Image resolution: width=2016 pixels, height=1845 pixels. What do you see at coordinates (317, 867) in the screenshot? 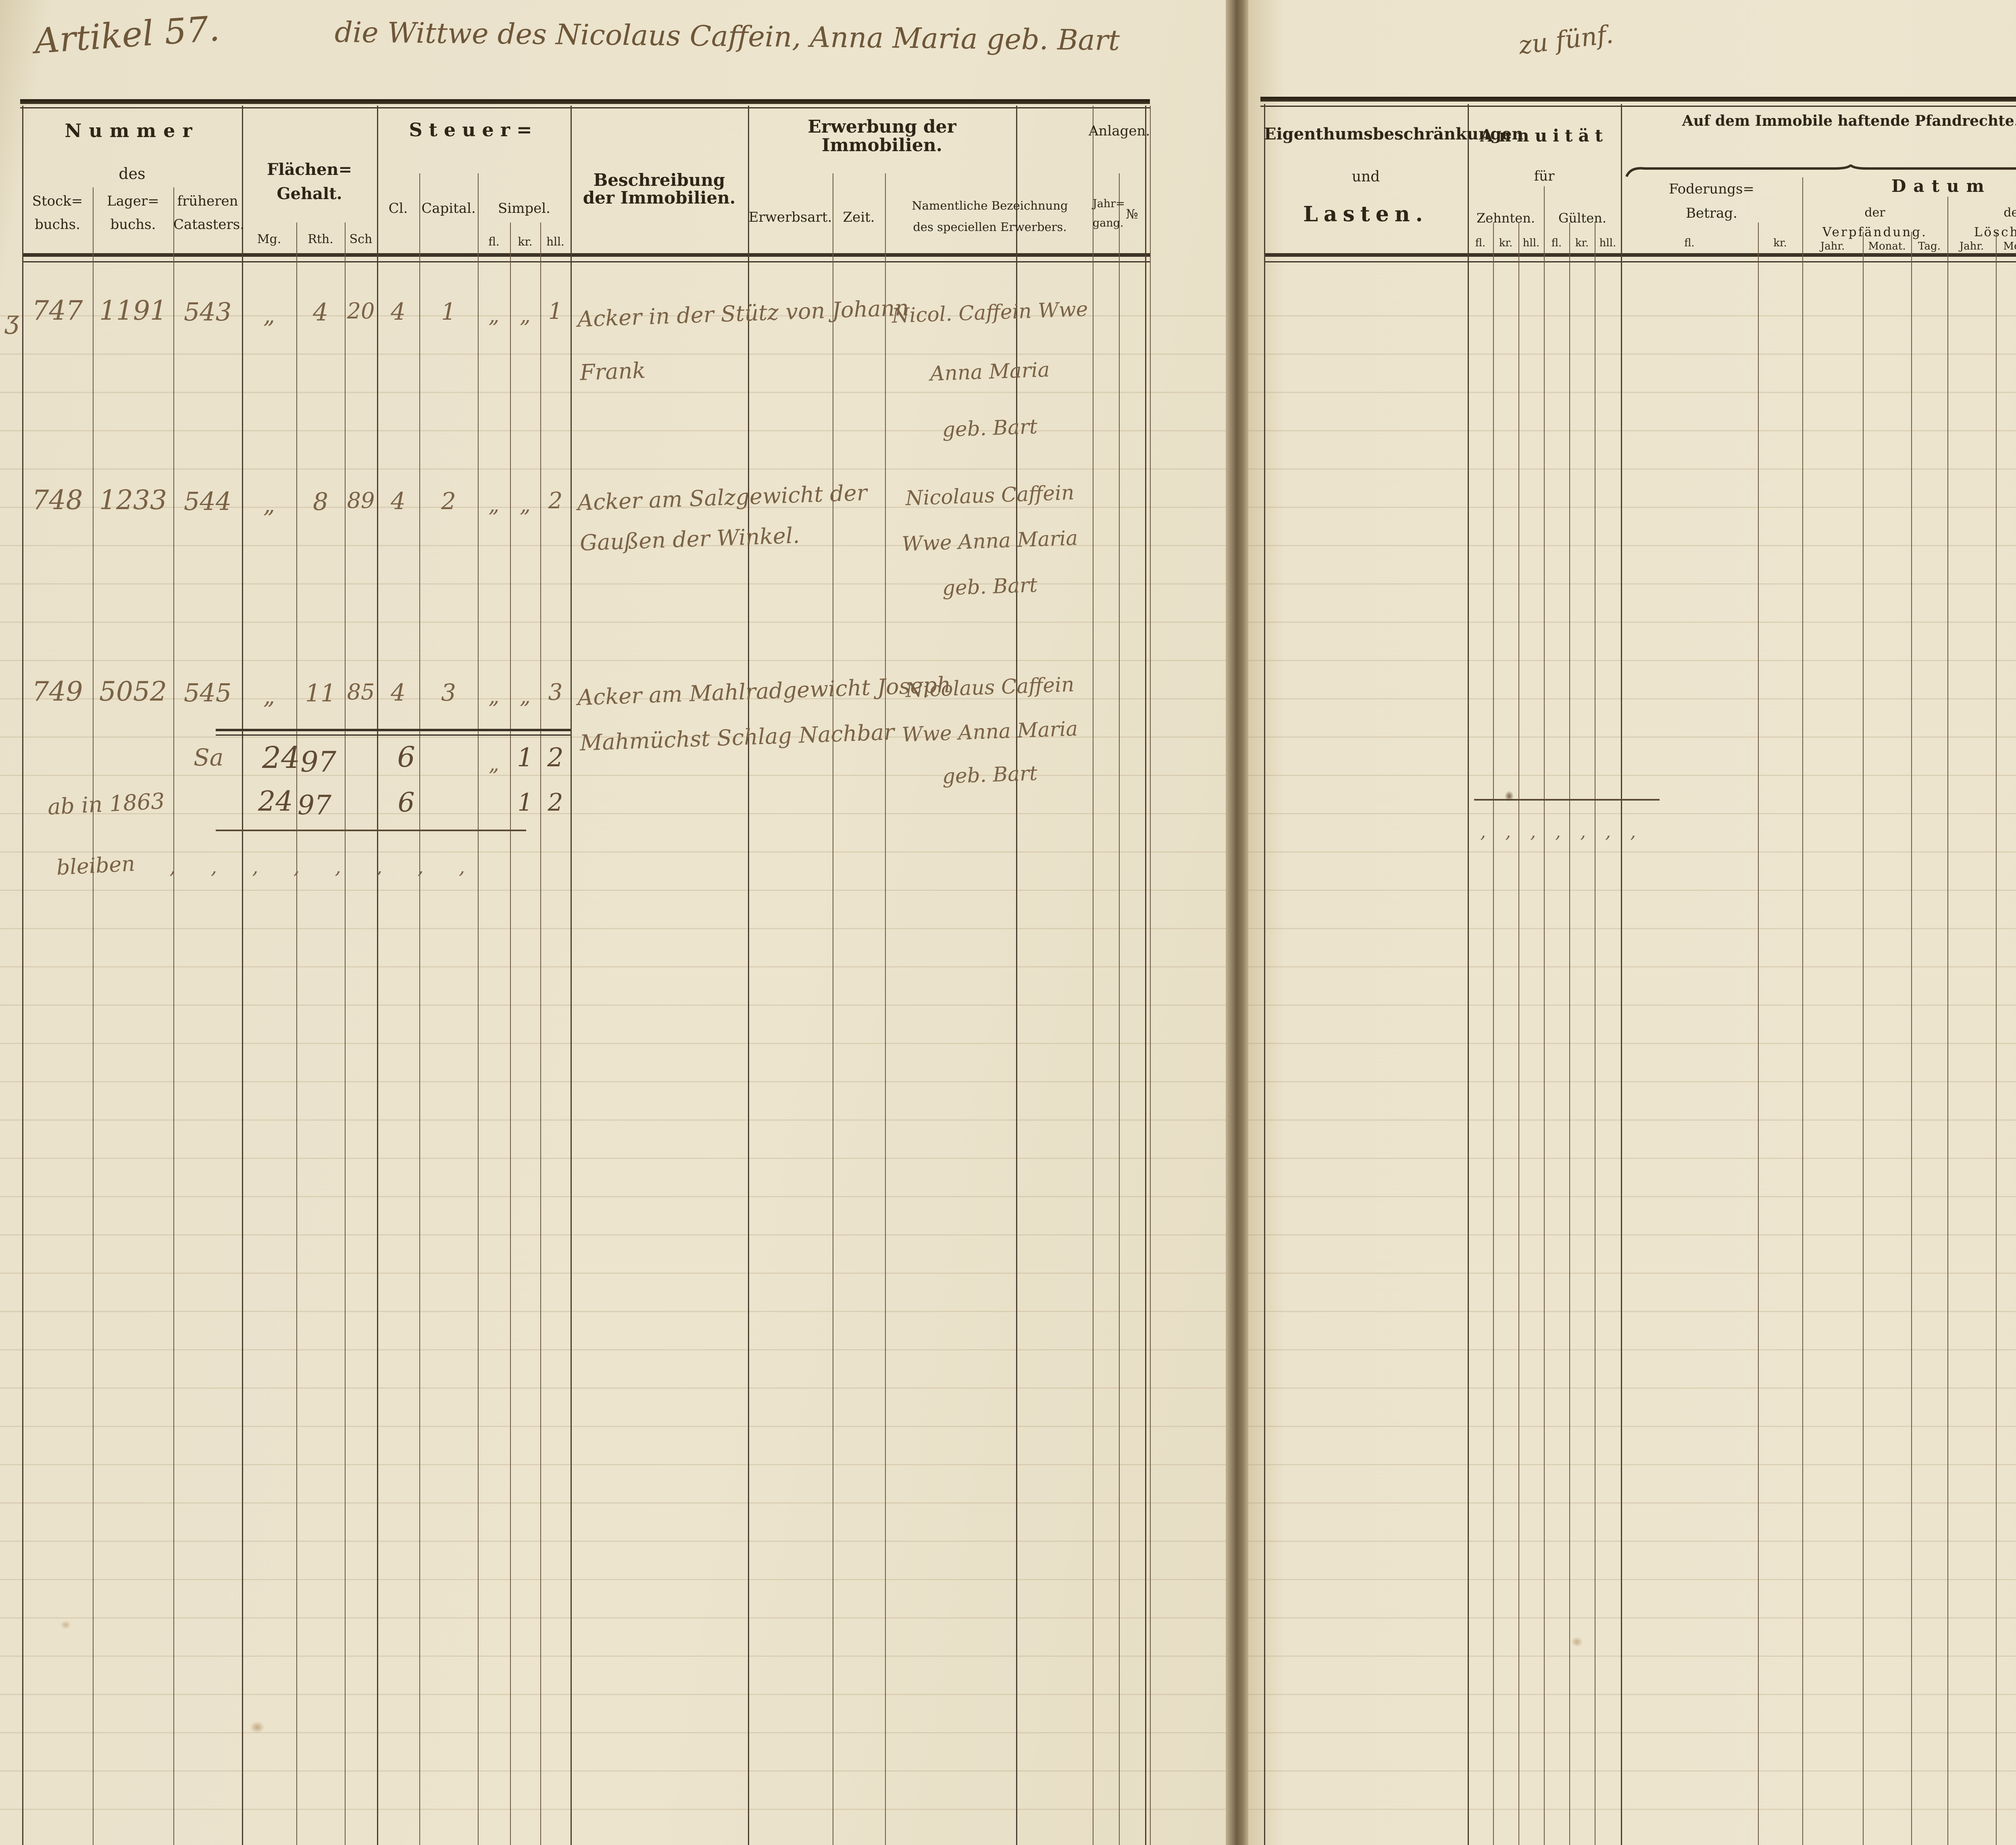
I see `bleiben-dots: ‚ ‚ ‚ ‚ ‚ ‚ ‚ ‚` at bounding box center [317, 867].